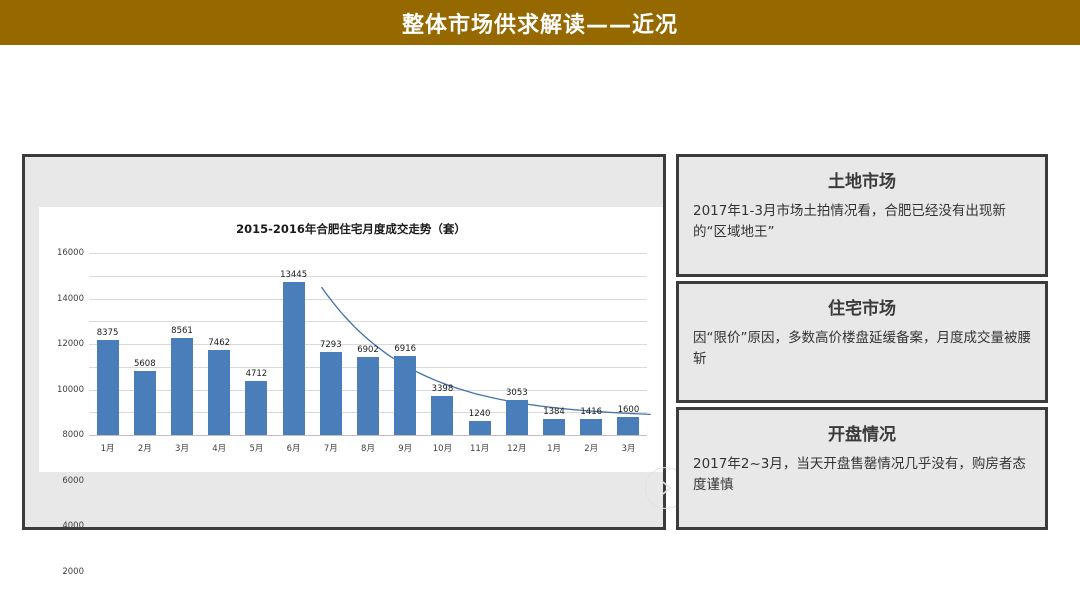 This screenshot has height=608, width=1080. What do you see at coordinates (70, 253) in the screenshot?
I see `y-axis-tick-label: 16000` at bounding box center [70, 253].